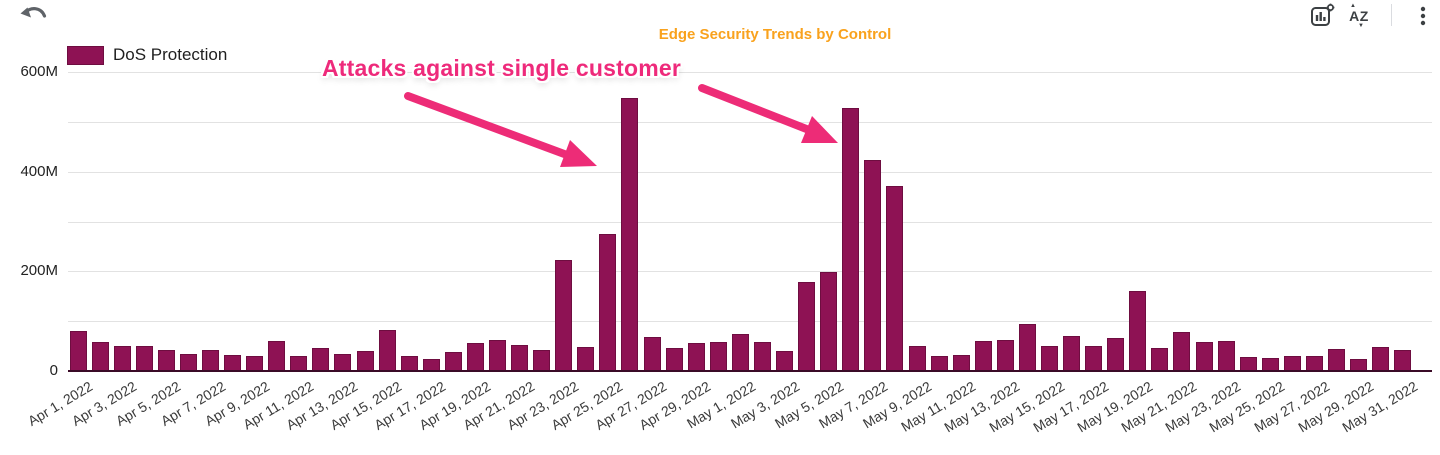  Describe the element at coordinates (410, 406) in the screenshot. I see `x-tick-label: Apr 17, 2022` at that location.